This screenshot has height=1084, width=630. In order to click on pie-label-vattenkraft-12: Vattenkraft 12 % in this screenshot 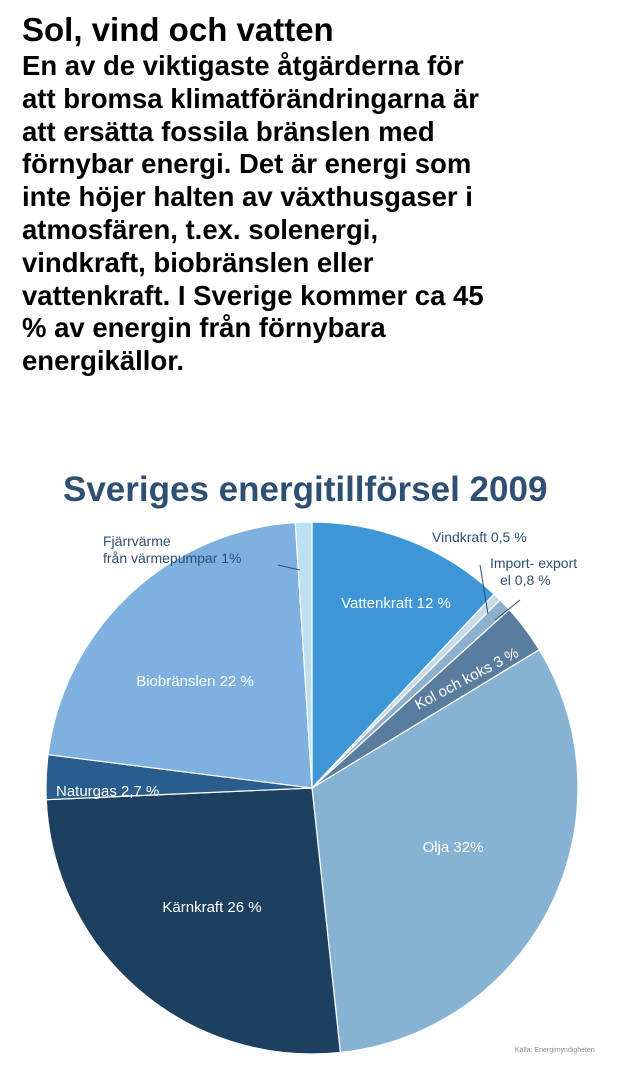, I will do `click(396, 603)`.